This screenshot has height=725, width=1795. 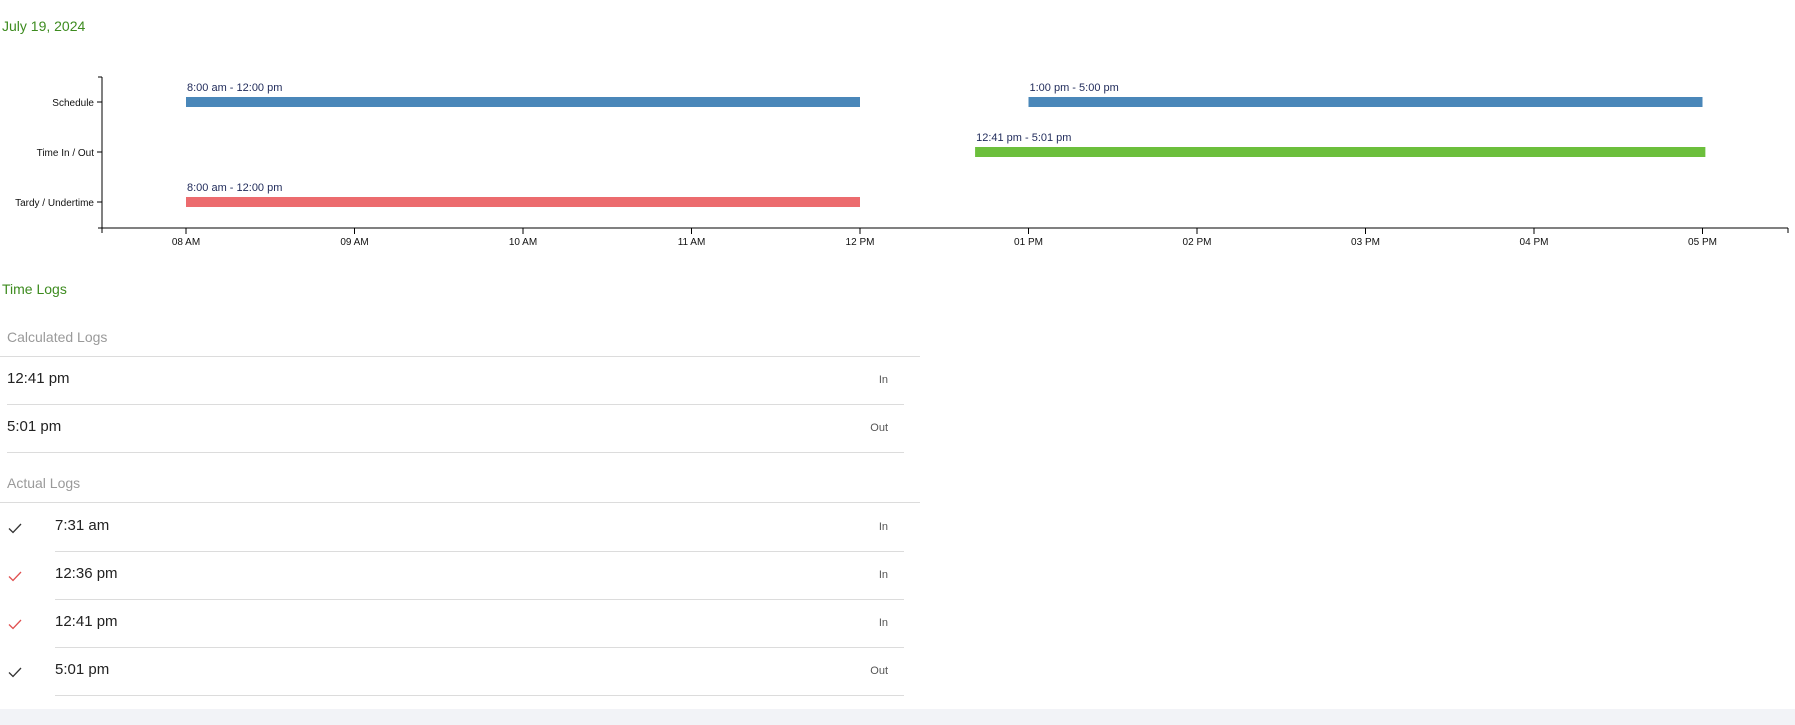 I want to click on log-time: 7:31 am, so click(x=82, y=525).